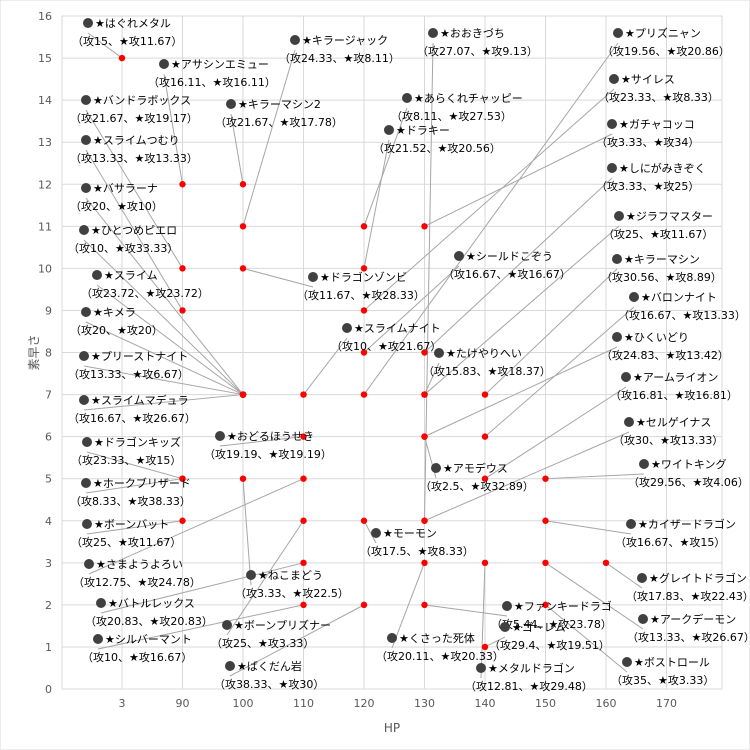 Image resolution: width=750 pixels, height=750 pixels. What do you see at coordinates (149, 612) in the screenshot?
I see `data-label: ★バトルレックス （攻20.83、★攻20.83）` at bounding box center [149, 612].